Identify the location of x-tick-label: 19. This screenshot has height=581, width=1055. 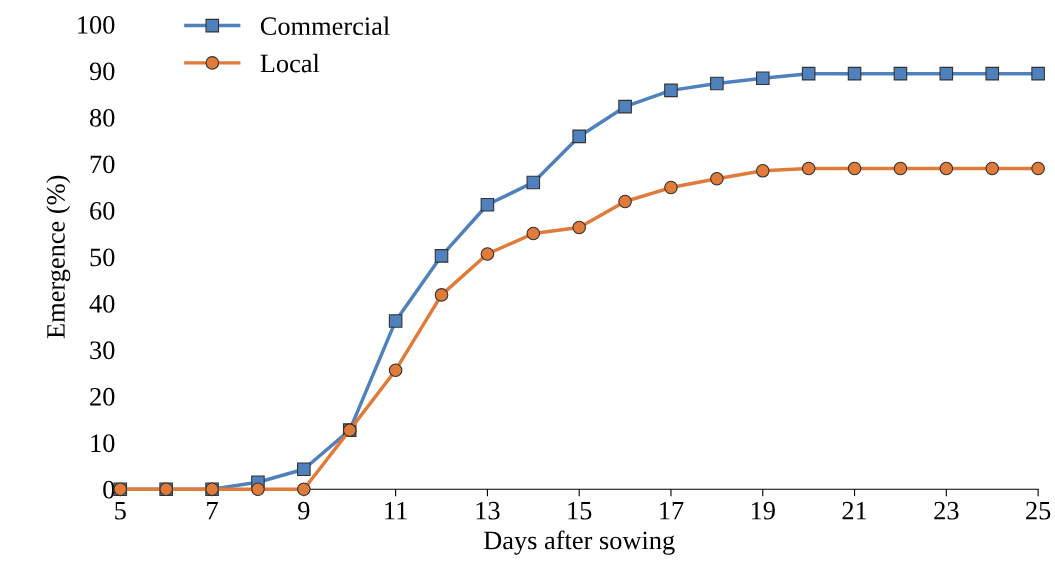
(763, 510).